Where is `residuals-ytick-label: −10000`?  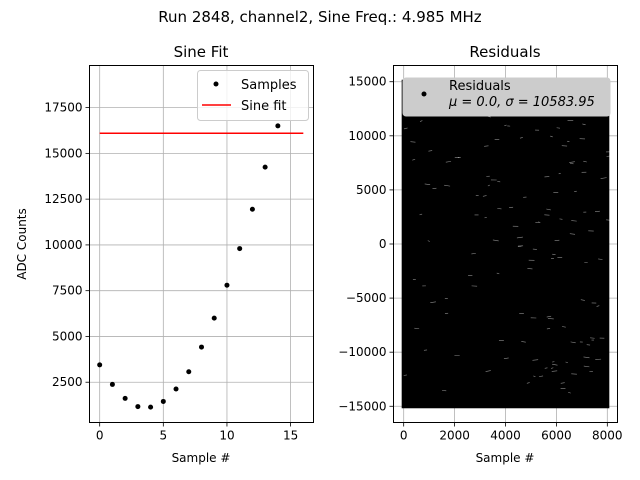 residuals-ytick-label: −10000 is located at coordinates (362, 352).